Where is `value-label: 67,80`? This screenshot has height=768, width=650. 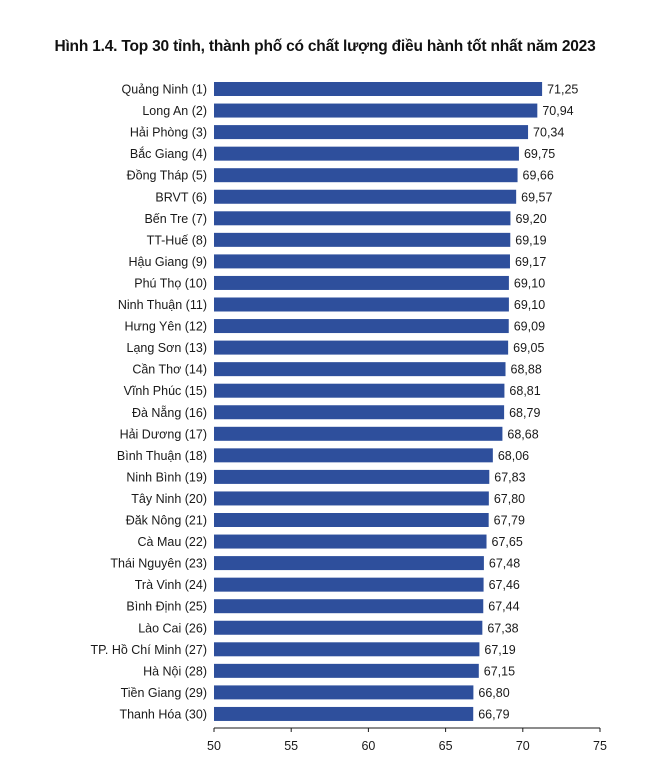
value-label: 67,80 is located at coordinates (509, 499).